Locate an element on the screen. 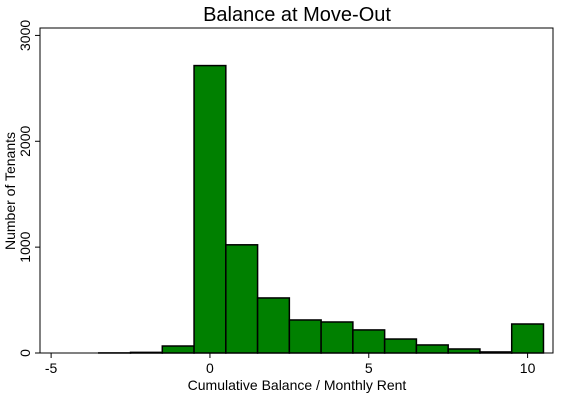 This screenshot has width=580, height=406. x-axis-label: Cumulative Balance / Monthly Rent is located at coordinates (297, 385).